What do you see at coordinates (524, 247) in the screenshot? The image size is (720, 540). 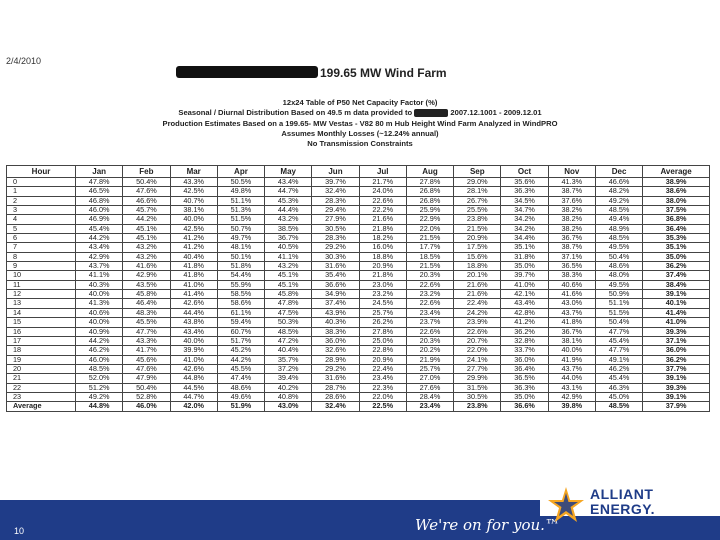 I see `table-cell: 35.1%` at bounding box center [524, 247].